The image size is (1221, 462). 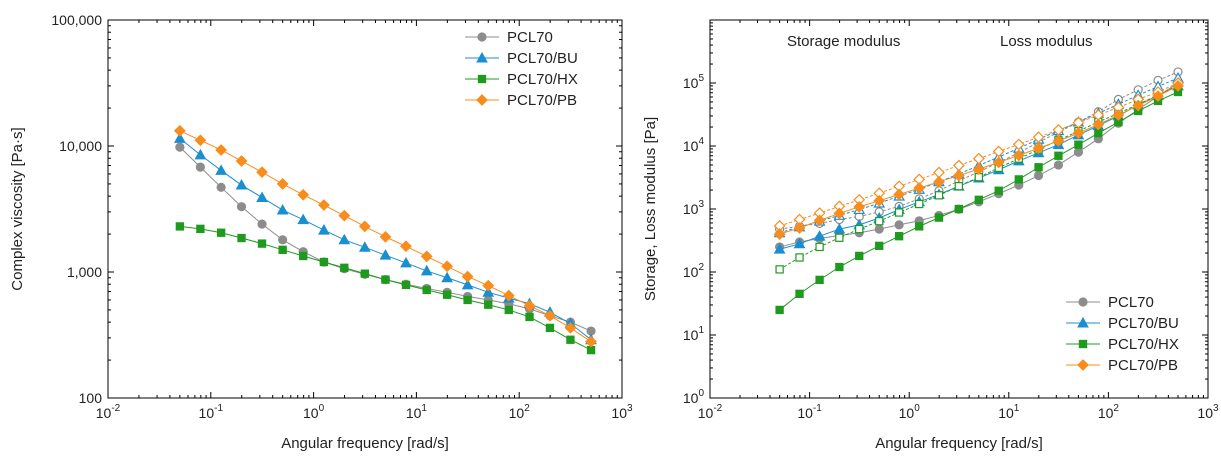 What do you see at coordinates (1143, 323) in the screenshot?
I see `legend-label: PCL70/BU` at bounding box center [1143, 323].